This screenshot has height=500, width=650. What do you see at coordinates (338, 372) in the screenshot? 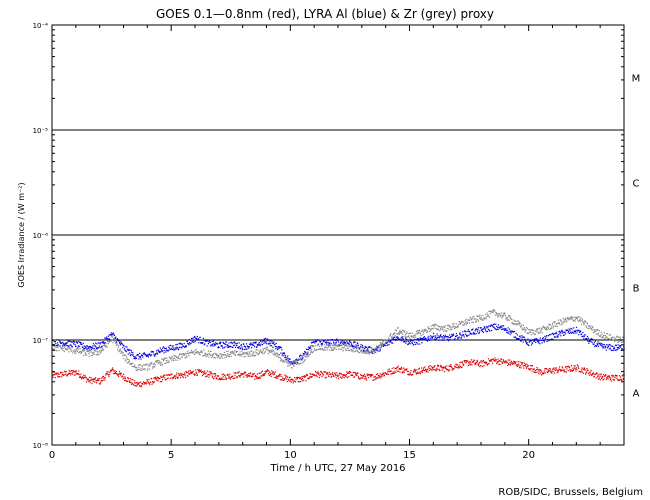
I see `series` at bounding box center [338, 372].